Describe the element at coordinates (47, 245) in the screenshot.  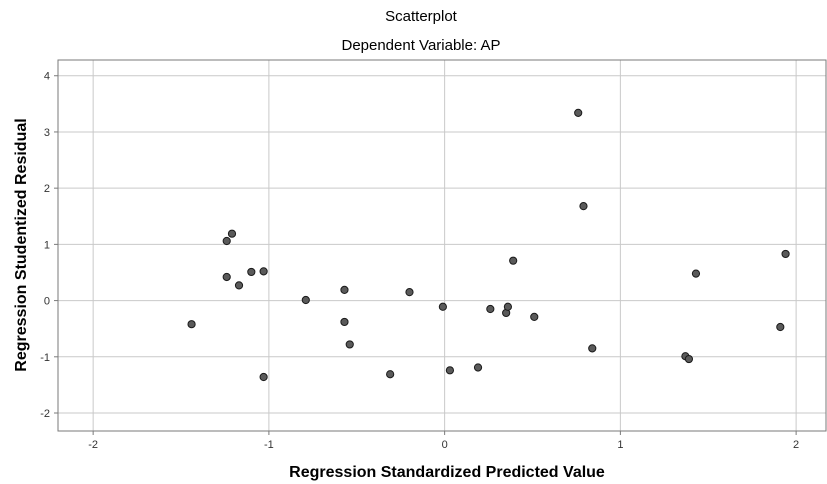
I see `y-tick-label: 1` at that location.